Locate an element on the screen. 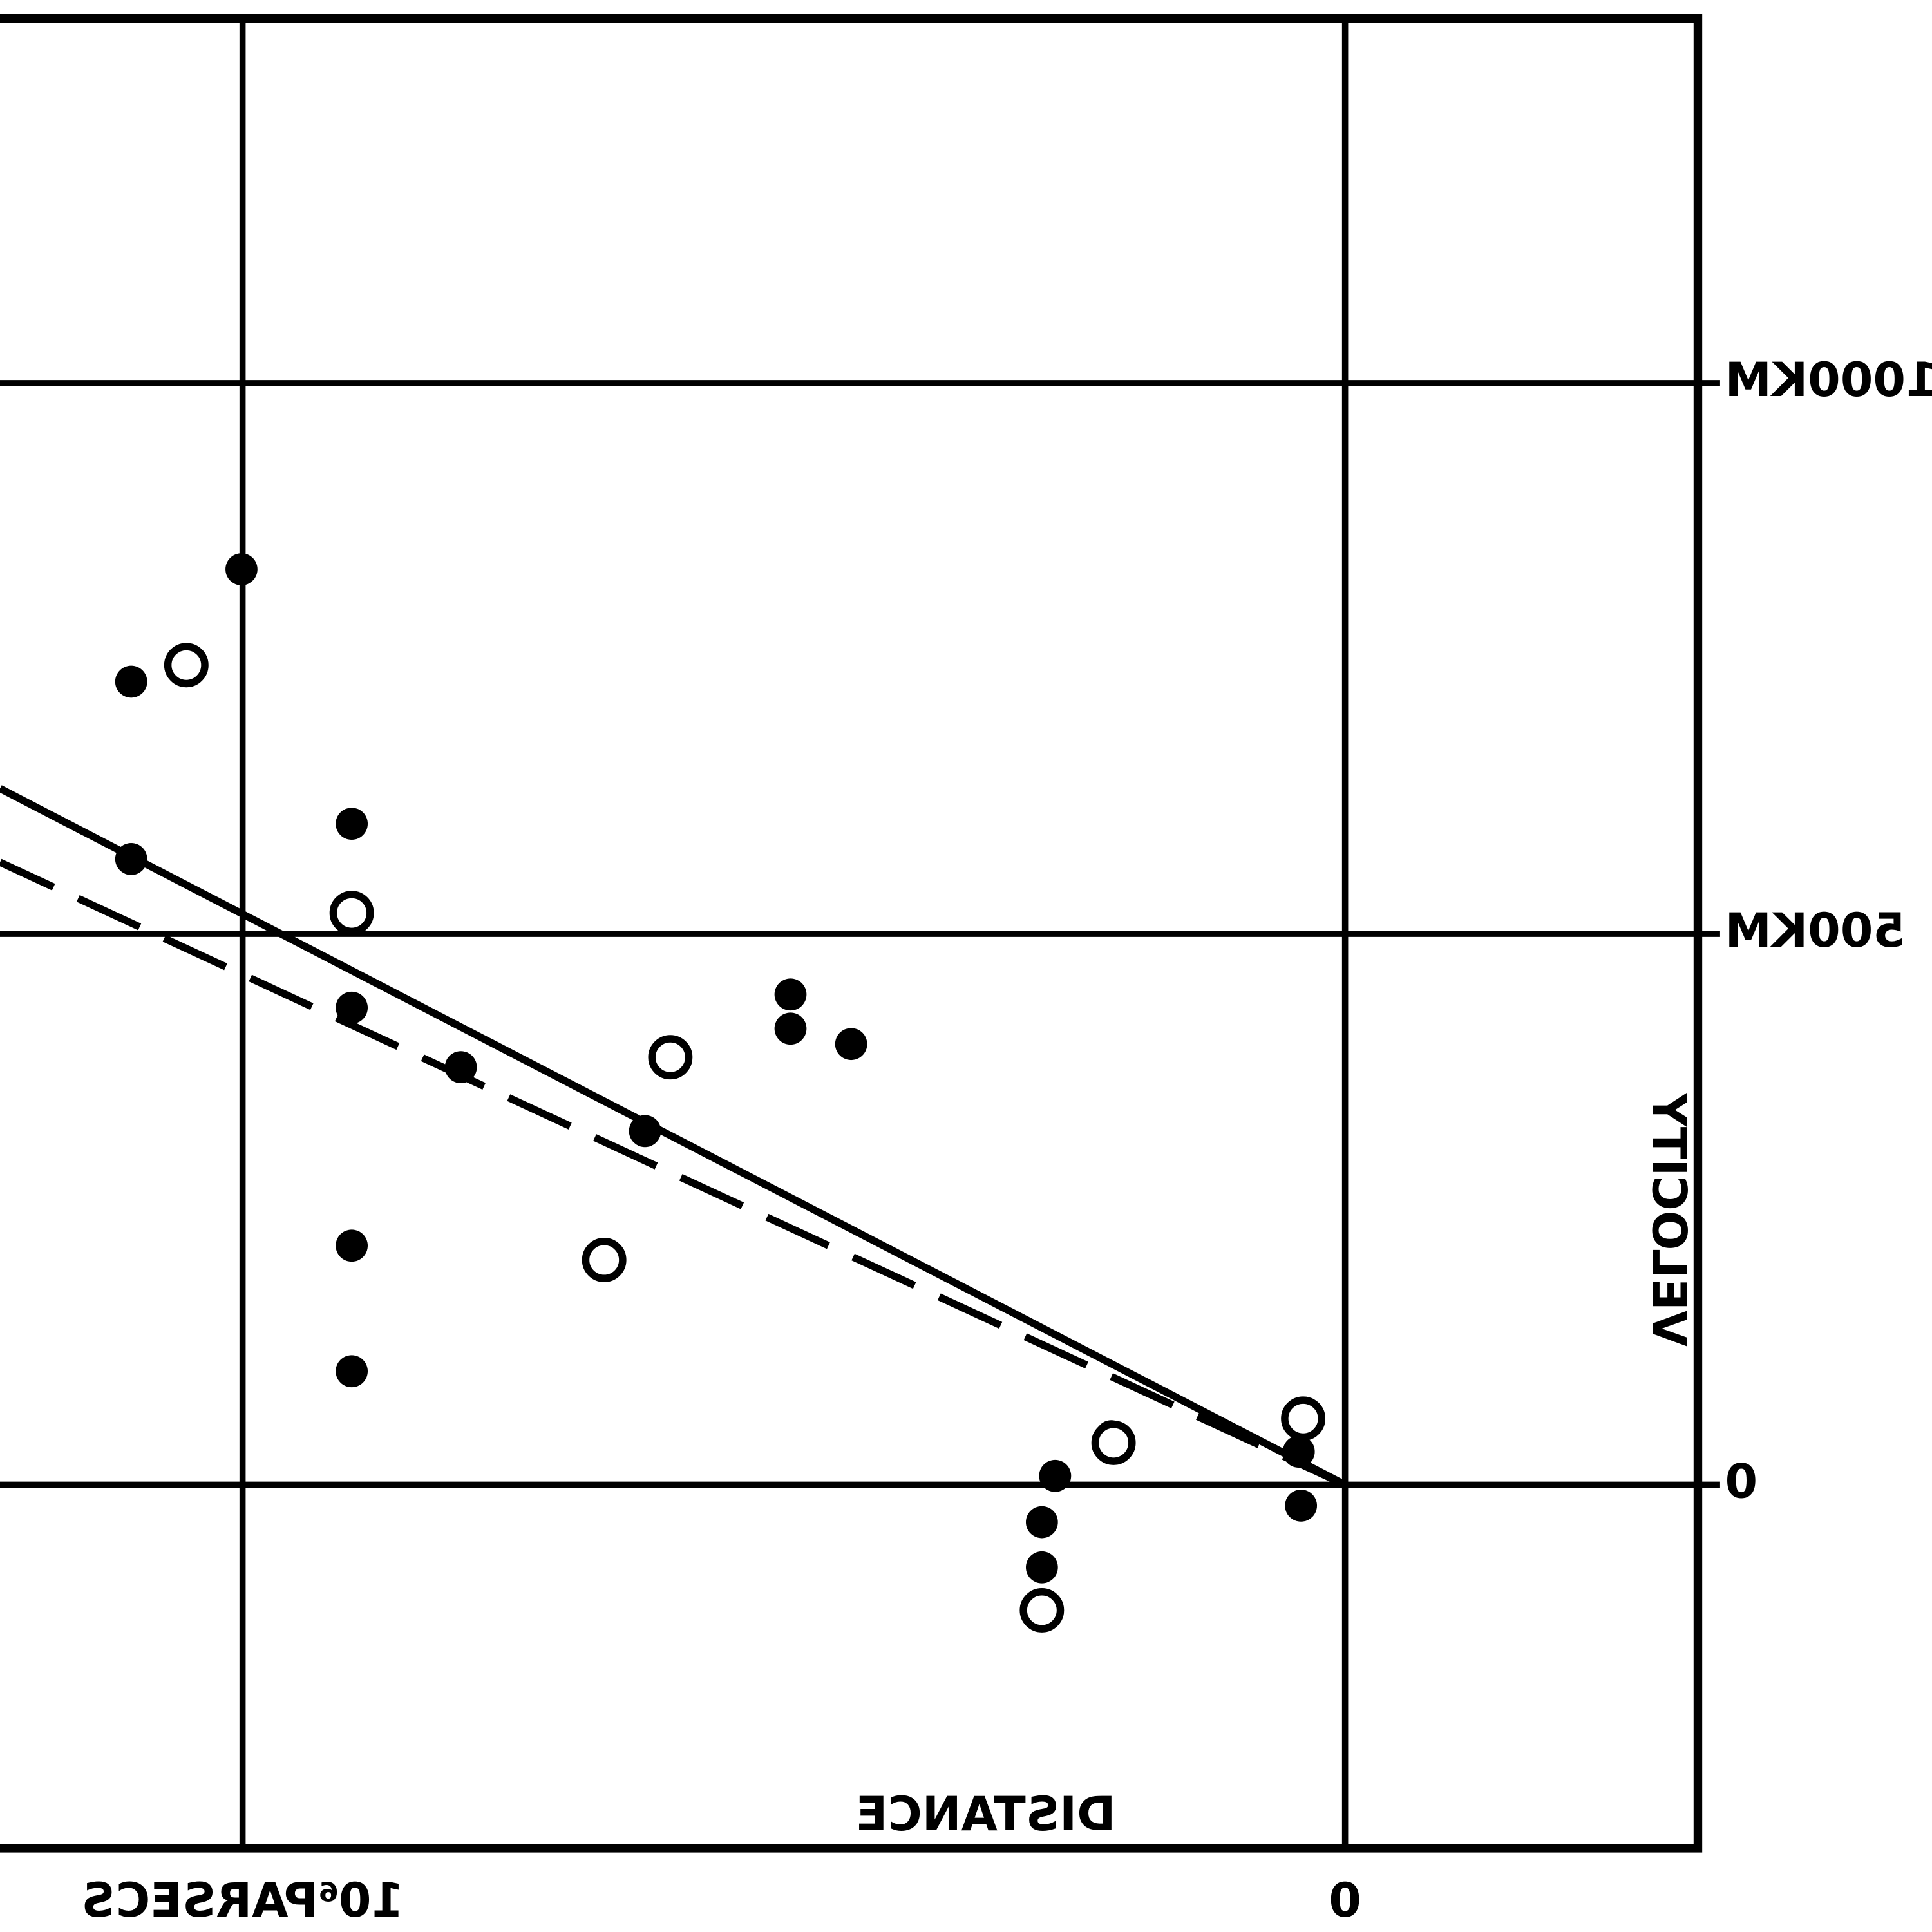  y-tick-label: 500KM is located at coordinates (1816, 931).